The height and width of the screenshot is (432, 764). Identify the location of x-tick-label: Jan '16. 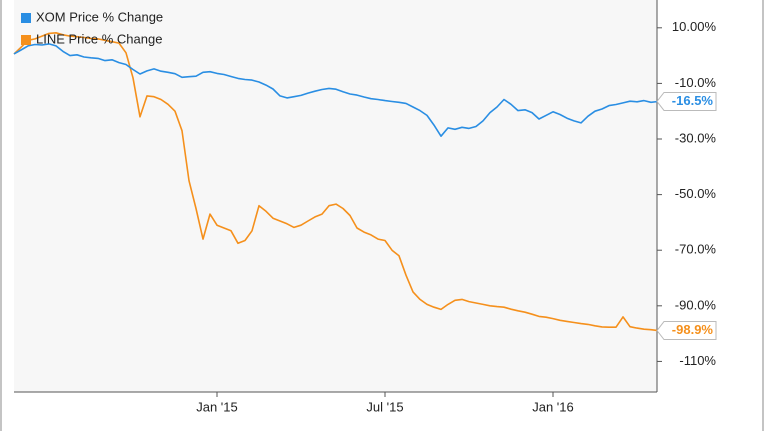
(553, 406).